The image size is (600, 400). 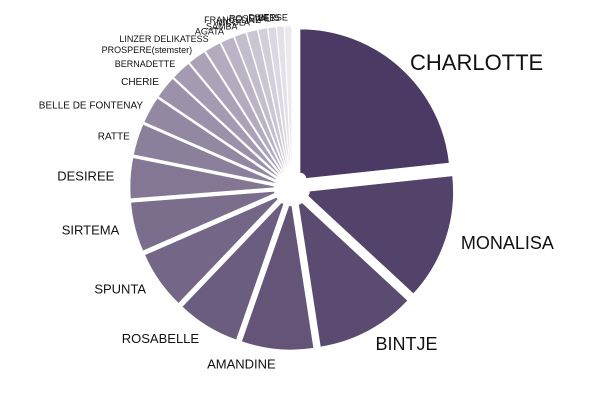 I want to click on pie-label-belle-de-fontenay: BELLE DE FONTENAY, so click(x=91, y=106).